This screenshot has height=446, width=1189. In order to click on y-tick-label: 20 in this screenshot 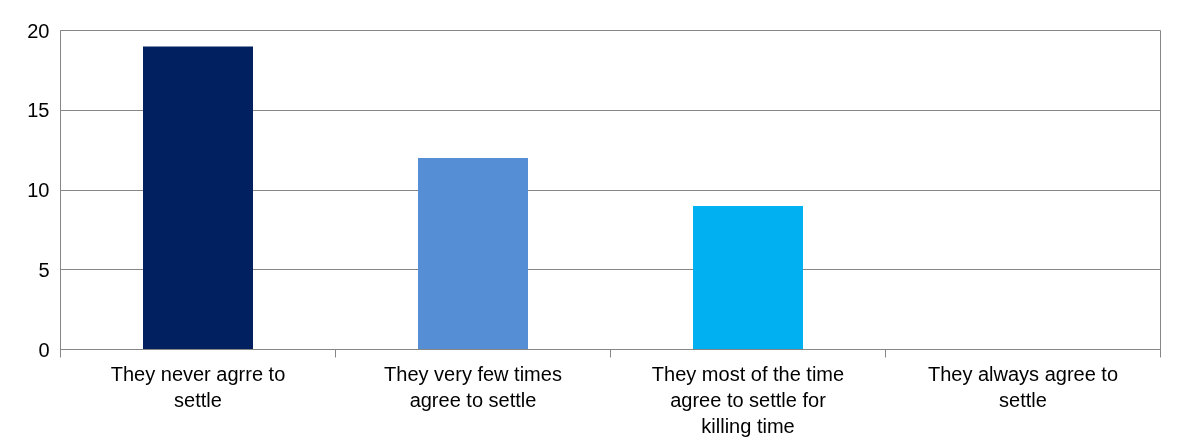, I will do `click(38, 30)`.